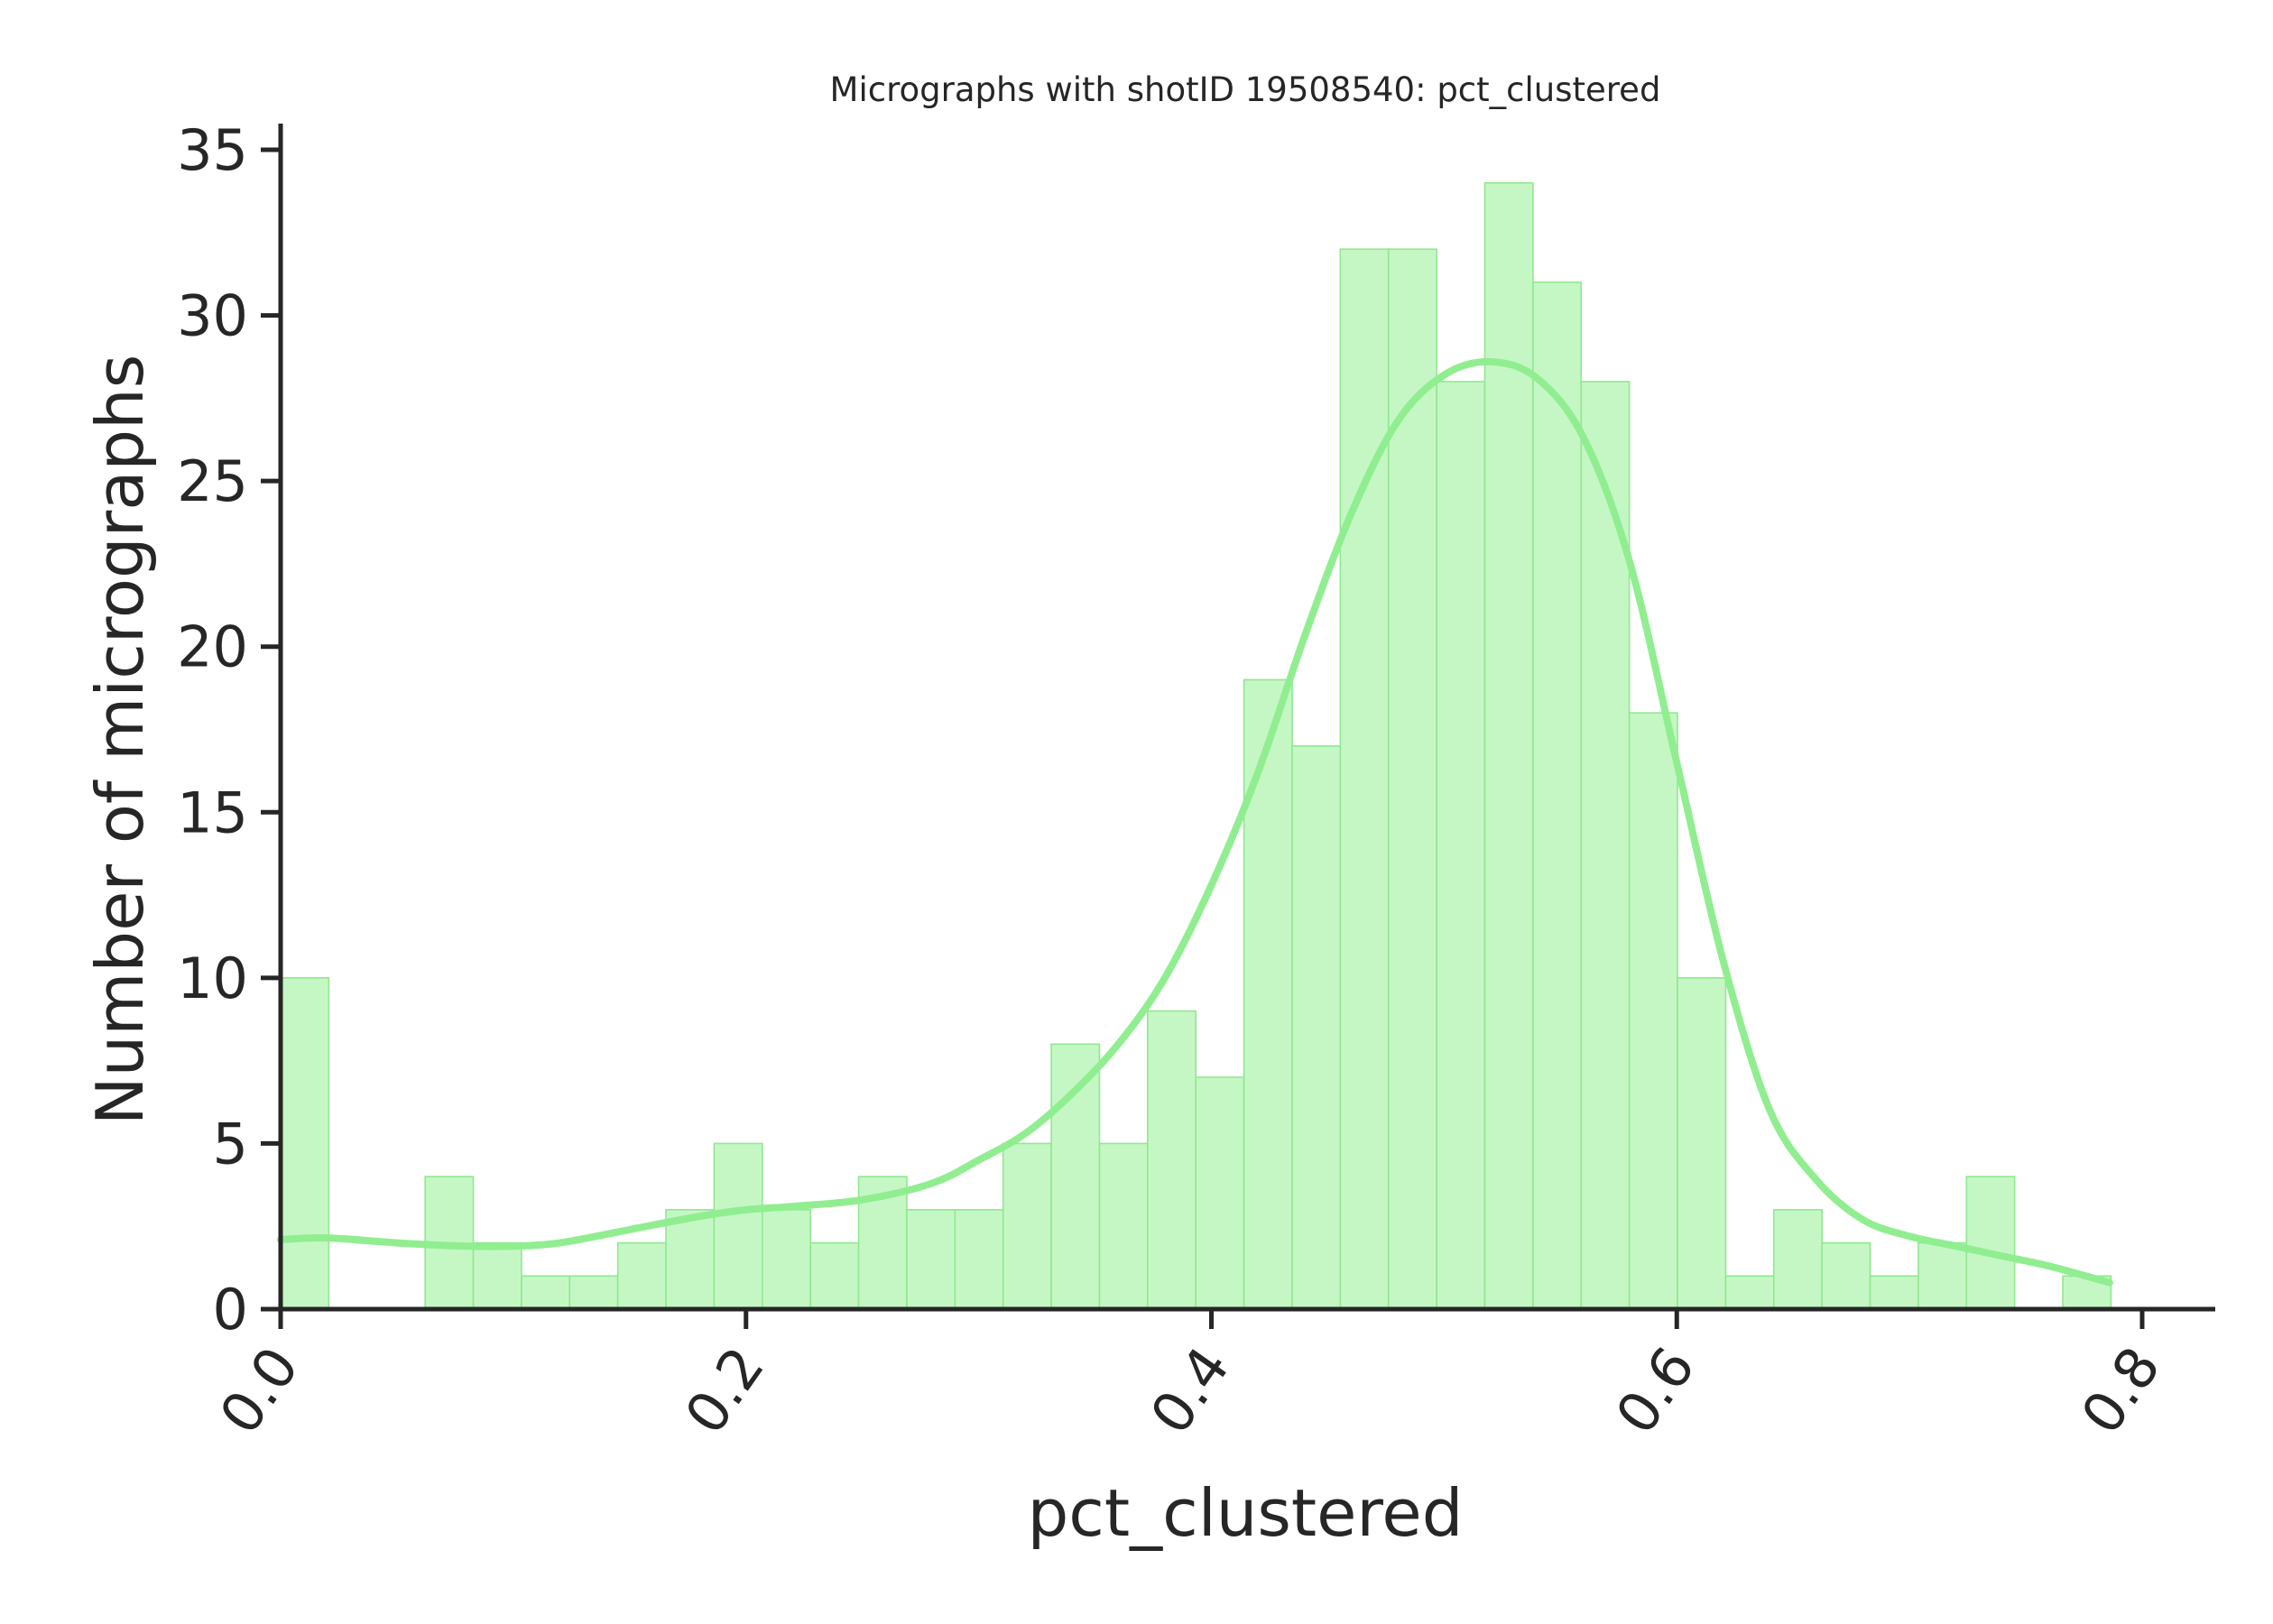  What do you see at coordinates (230, 1310) in the screenshot?
I see `y-tick-label: 0` at bounding box center [230, 1310].